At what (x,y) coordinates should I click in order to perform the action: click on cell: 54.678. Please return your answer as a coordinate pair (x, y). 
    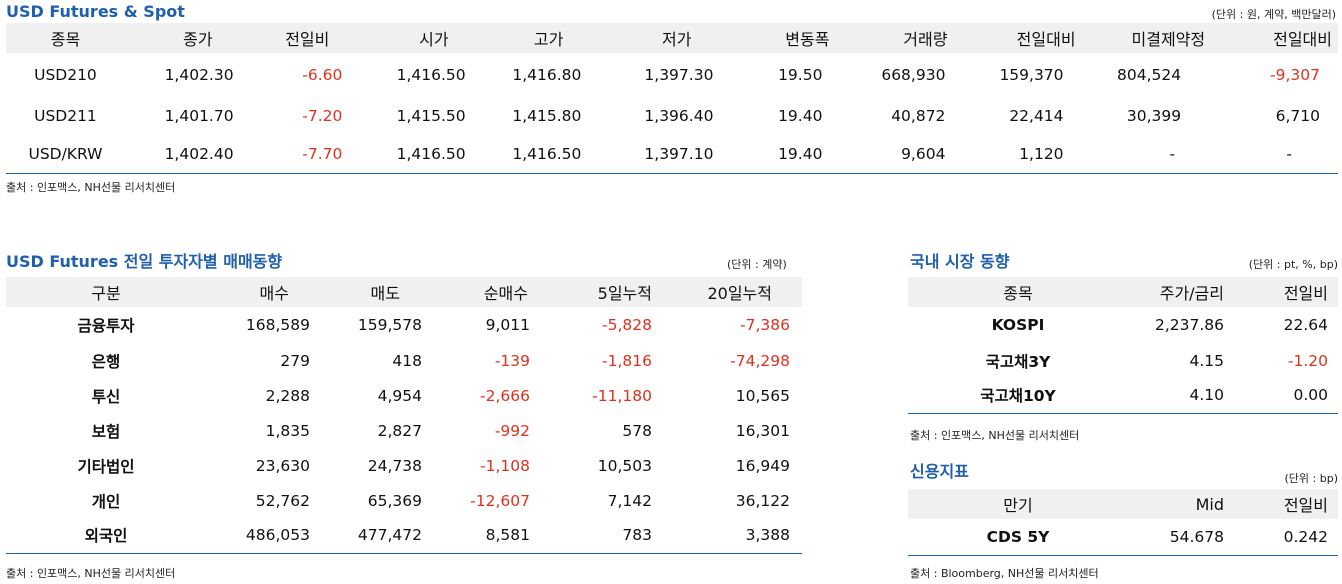
    Looking at the image, I should click on (1182, 537).